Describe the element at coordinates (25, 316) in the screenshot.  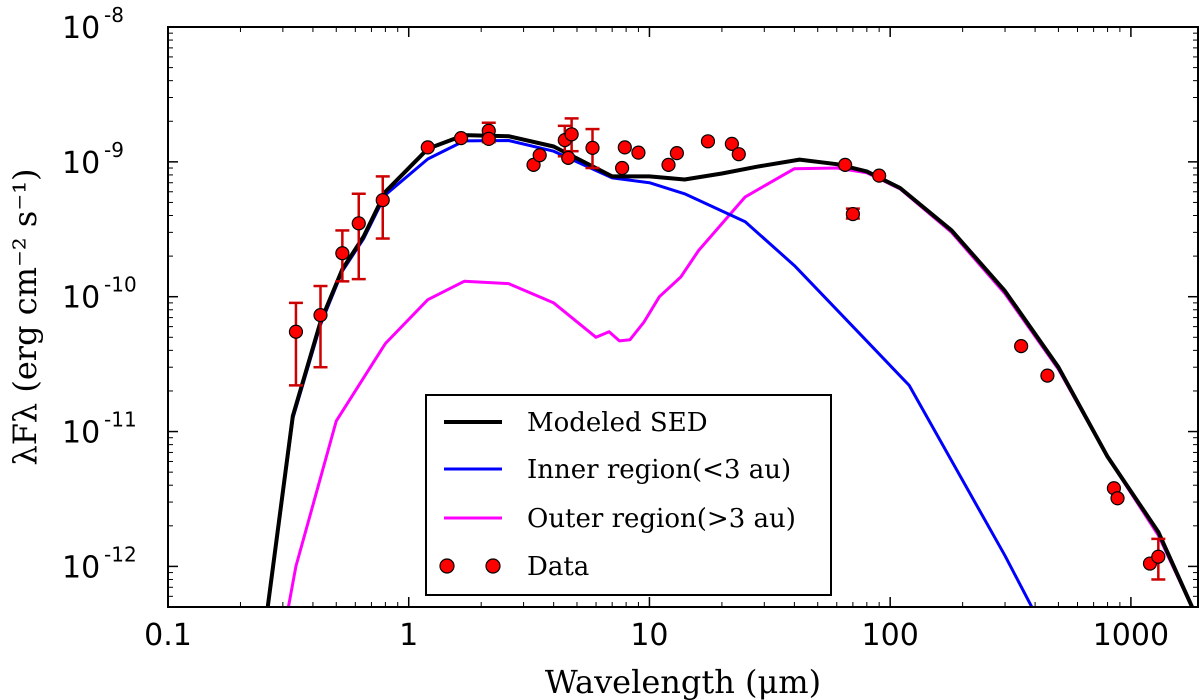
I see `y-axis-label: λFλ (erg cm⁻² s⁻¹)` at that location.